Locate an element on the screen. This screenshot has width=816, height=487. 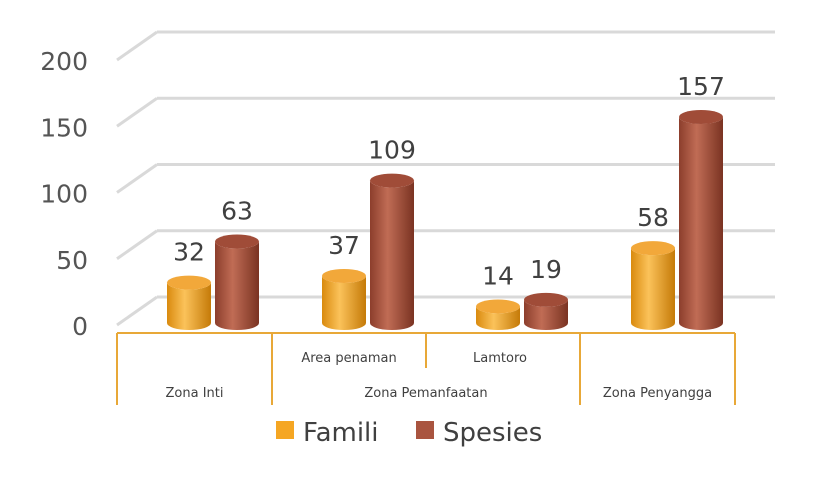
data-label-spesies: 109 is located at coordinates (392, 150).